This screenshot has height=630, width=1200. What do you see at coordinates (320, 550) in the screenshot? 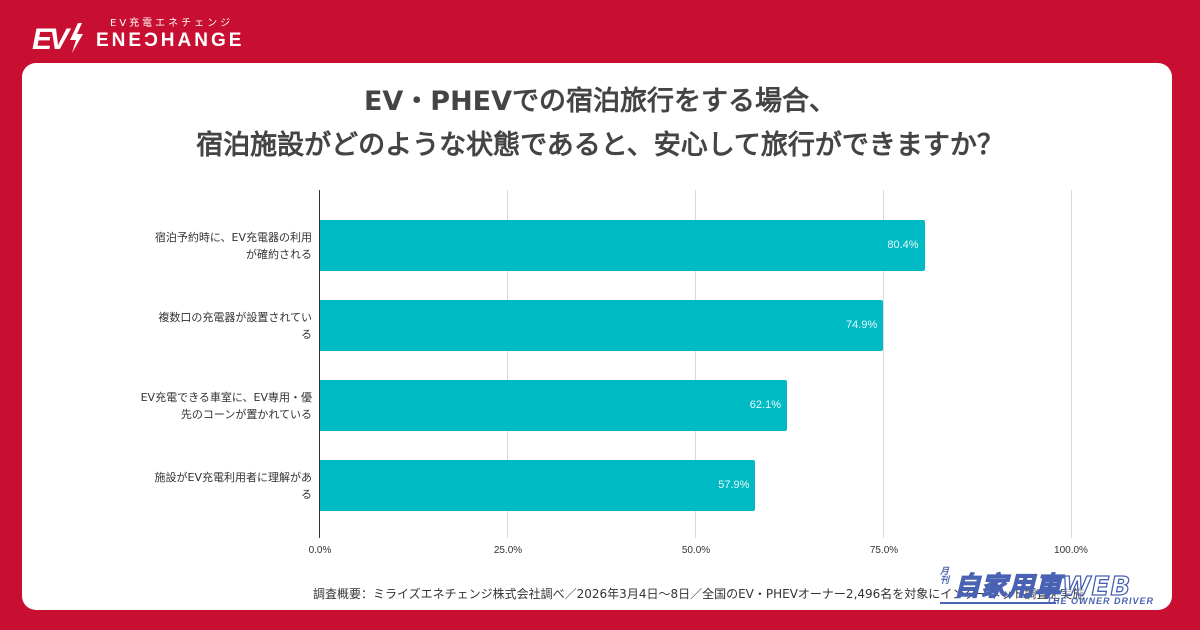
I see `x-tick-label: 0.0%` at bounding box center [320, 550].